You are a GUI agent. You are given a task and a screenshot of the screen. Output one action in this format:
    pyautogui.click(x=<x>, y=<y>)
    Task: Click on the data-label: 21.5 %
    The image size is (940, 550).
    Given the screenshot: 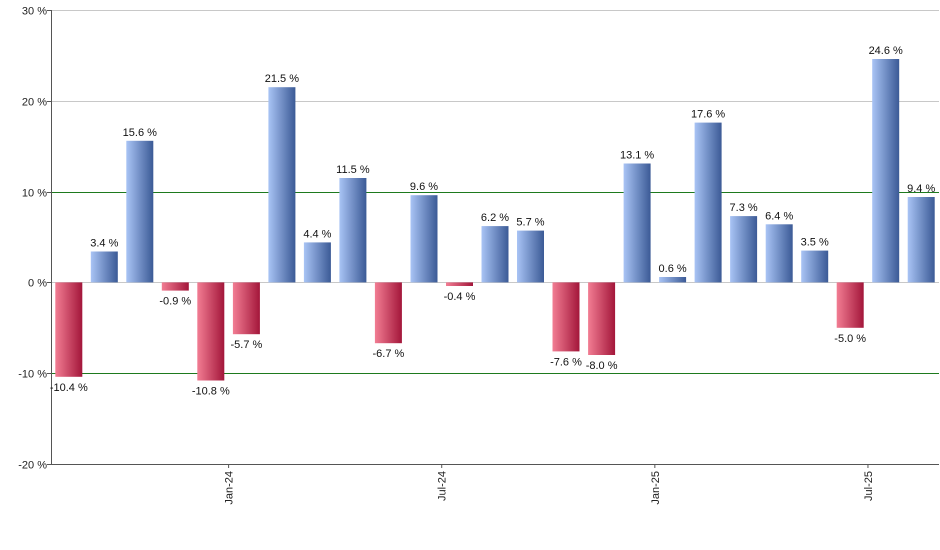 What is the action you would take?
    pyautogui.click(x=282, y=79)
    